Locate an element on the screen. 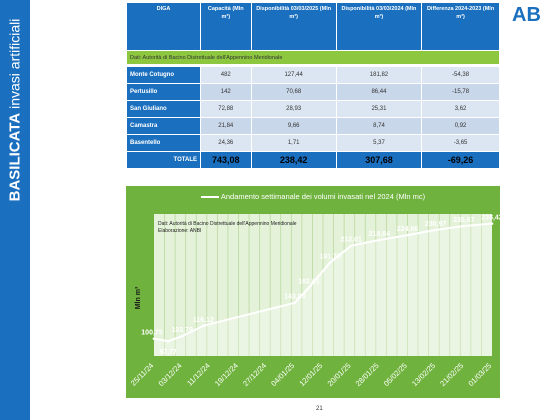 The width and height of the screenshot is (560, 420). diff-cell: 3,62 is located at coordinates (460, 109).